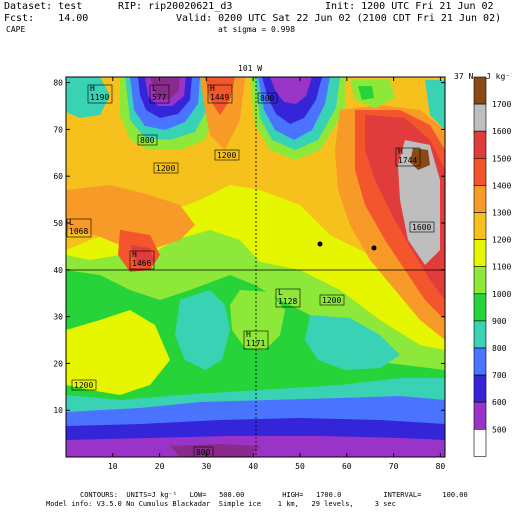  Describe the element at coordinates (159, 97) in the screenshot. I see `extremum-value: 577` at that location.